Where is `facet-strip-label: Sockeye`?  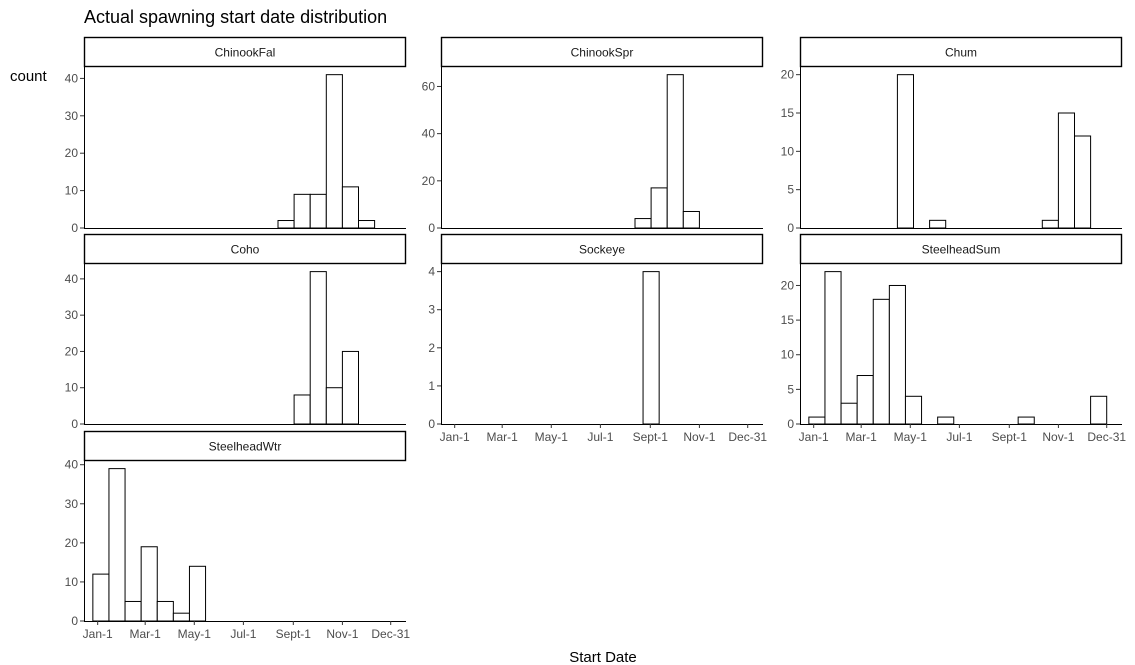 facet-strip-label: Sockeye is located at coordinates (602, 250).